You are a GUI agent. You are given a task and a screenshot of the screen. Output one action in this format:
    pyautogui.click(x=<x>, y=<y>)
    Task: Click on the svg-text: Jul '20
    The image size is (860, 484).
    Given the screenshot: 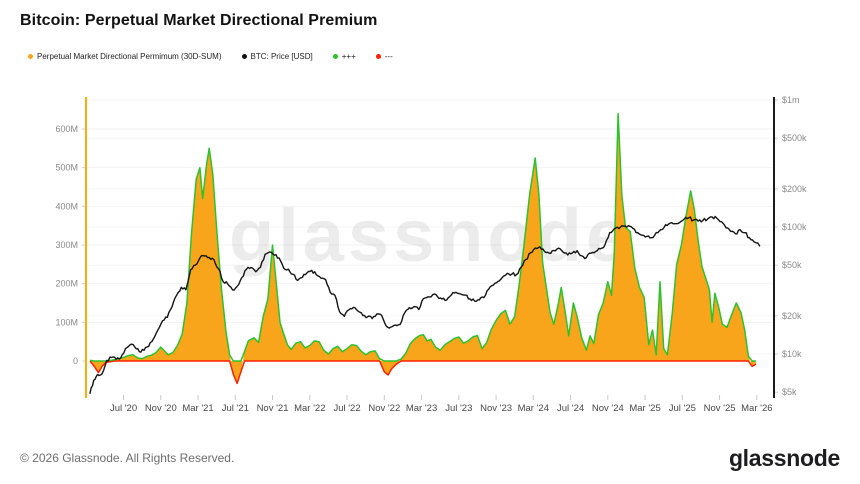 What is the action you would take?
    pyautogui.click(x=123, y=408)
    